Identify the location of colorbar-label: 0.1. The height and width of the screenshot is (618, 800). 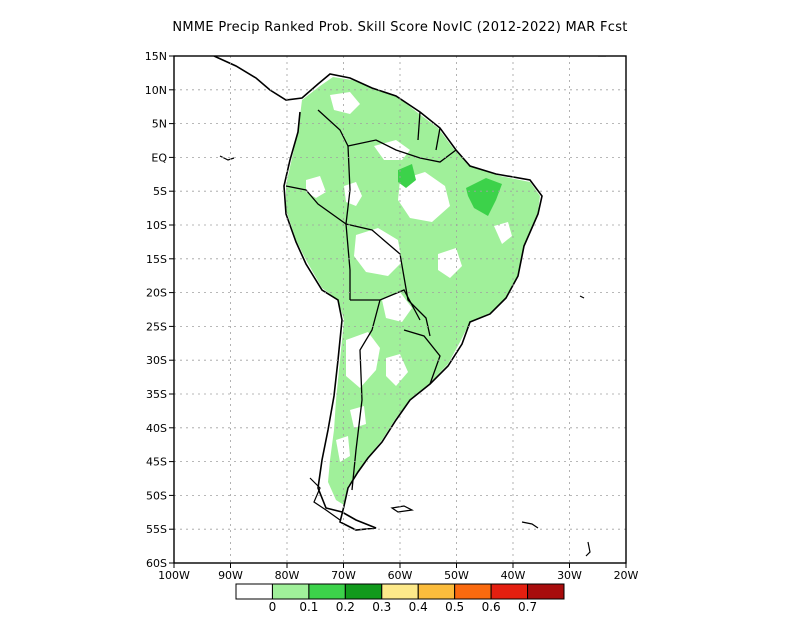
(308, 607).